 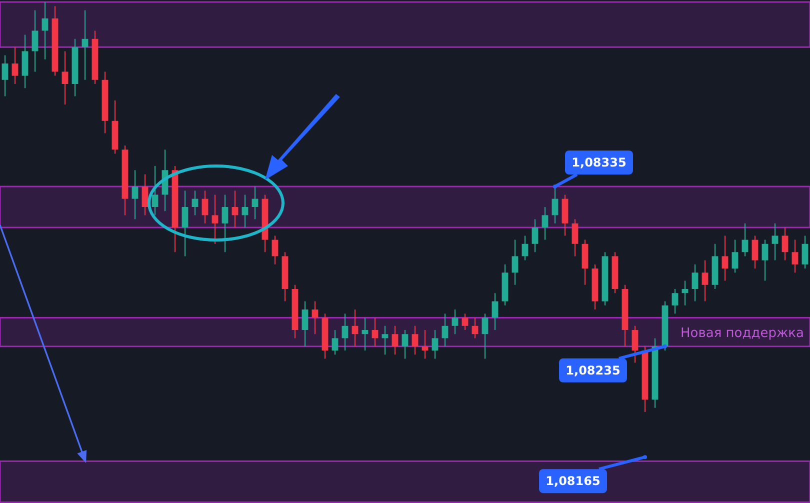 I want to click on band-label: Новая поддержка, so click(x=742, y=334).